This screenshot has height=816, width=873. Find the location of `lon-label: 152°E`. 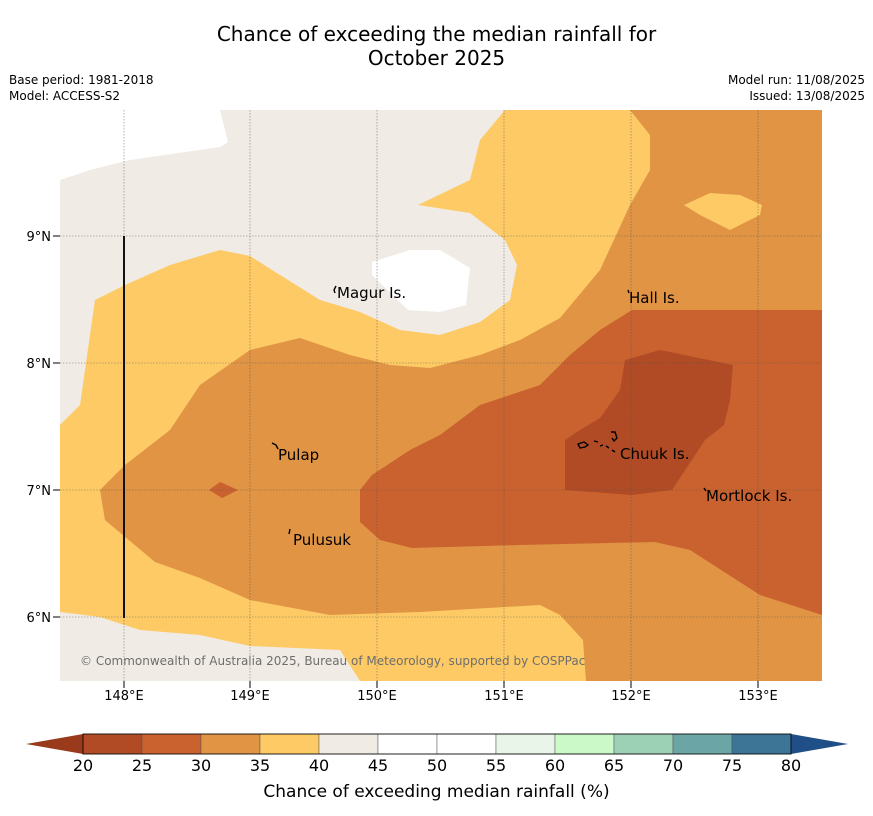

lon-label: 152°E is located at coordinates (631, 696).